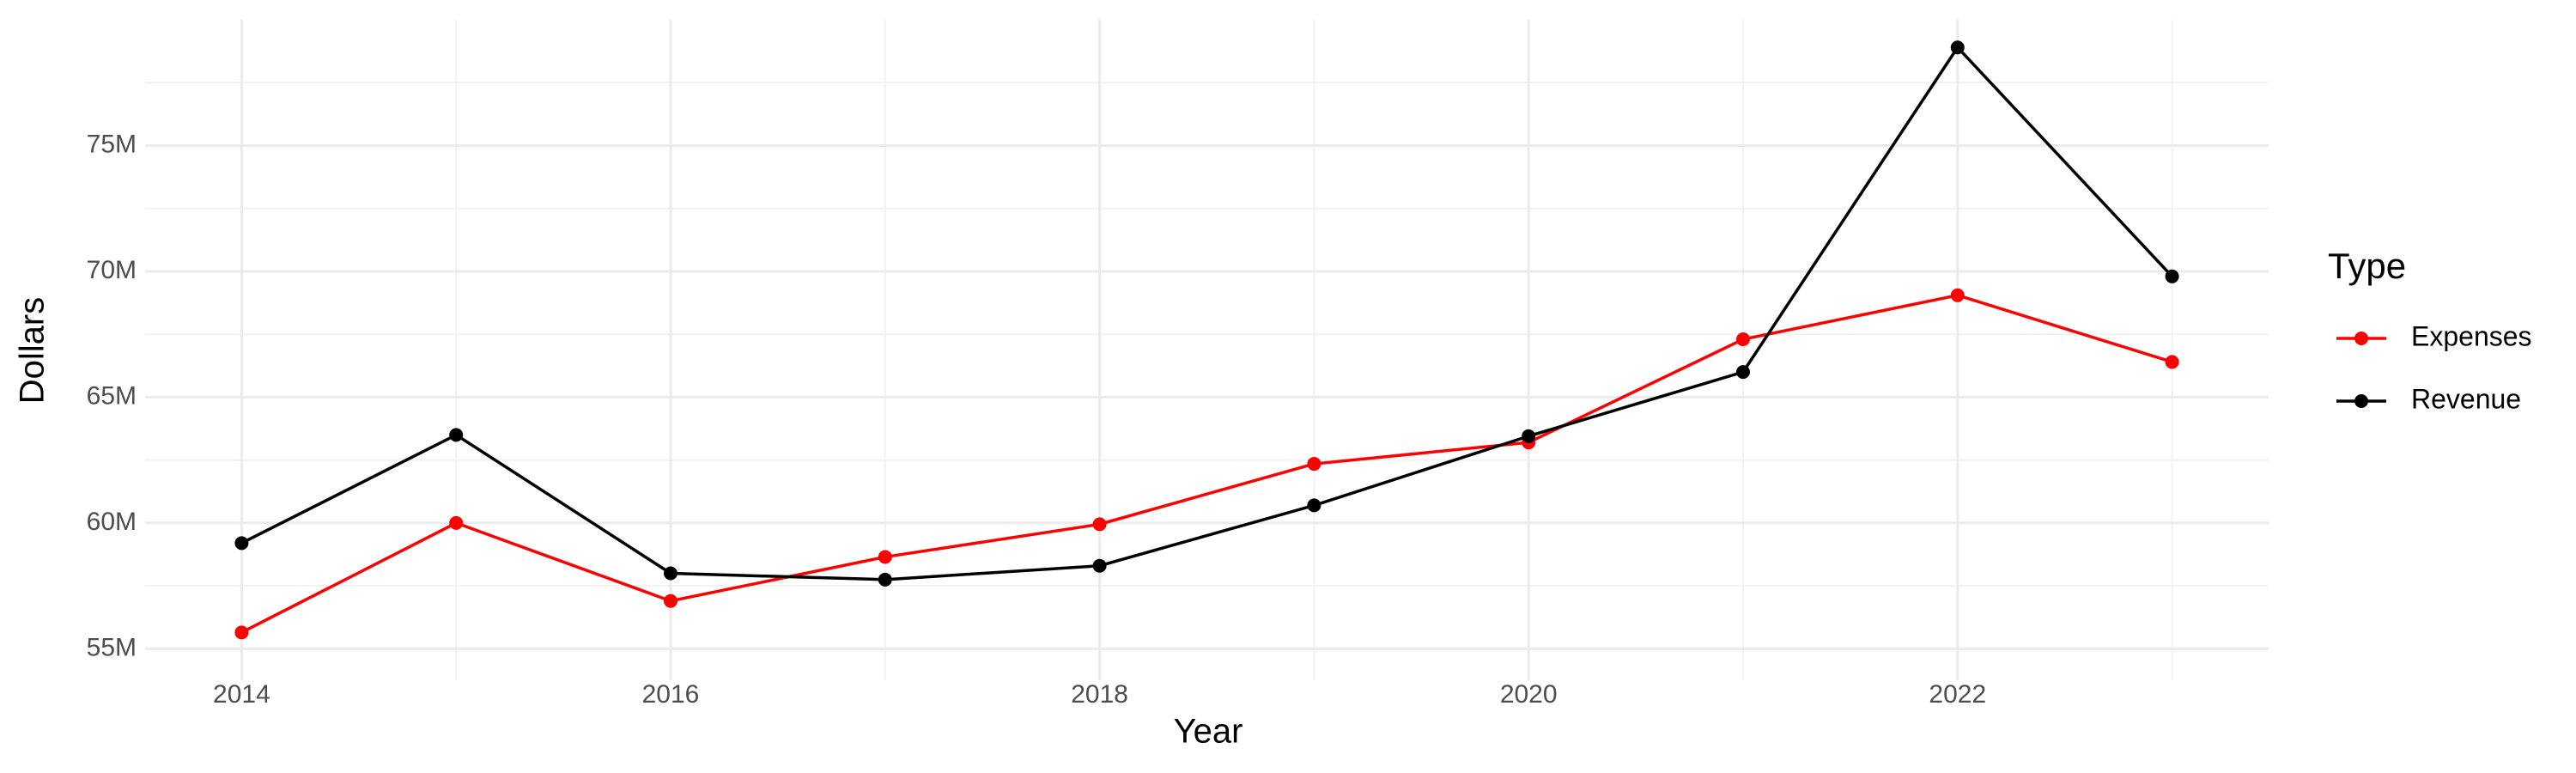  What do you see at coordinates (2466, 398) in the screenshot?
I see `legend-label: Revenue` at bounding box center [2466, 398].